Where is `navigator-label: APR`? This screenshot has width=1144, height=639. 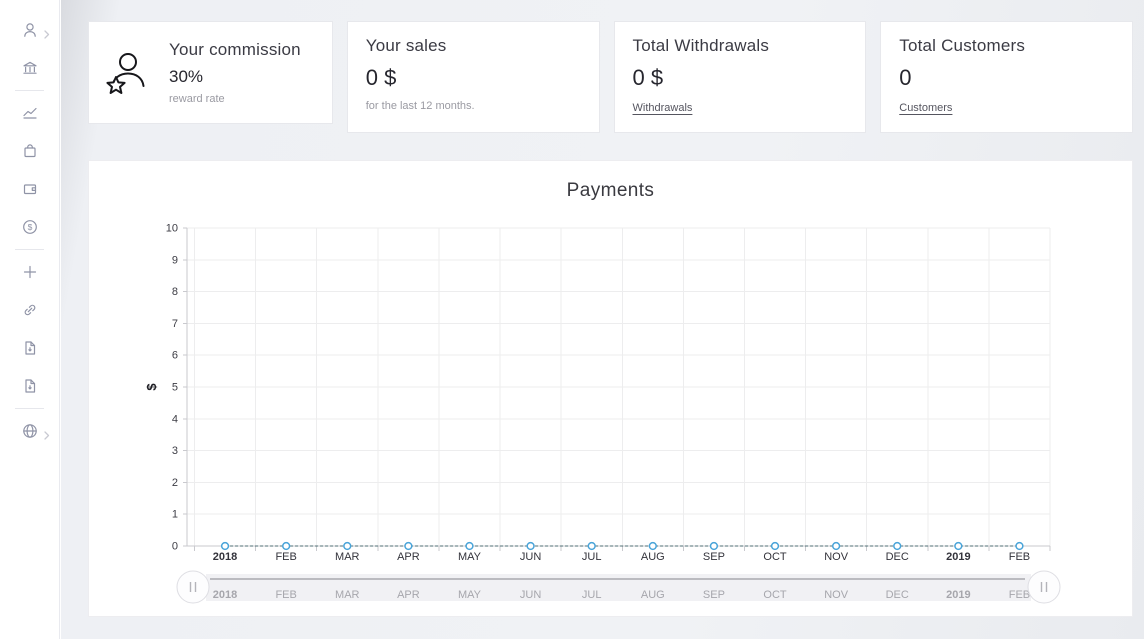
navigator-label: APR is located at coordinates (408, 595).